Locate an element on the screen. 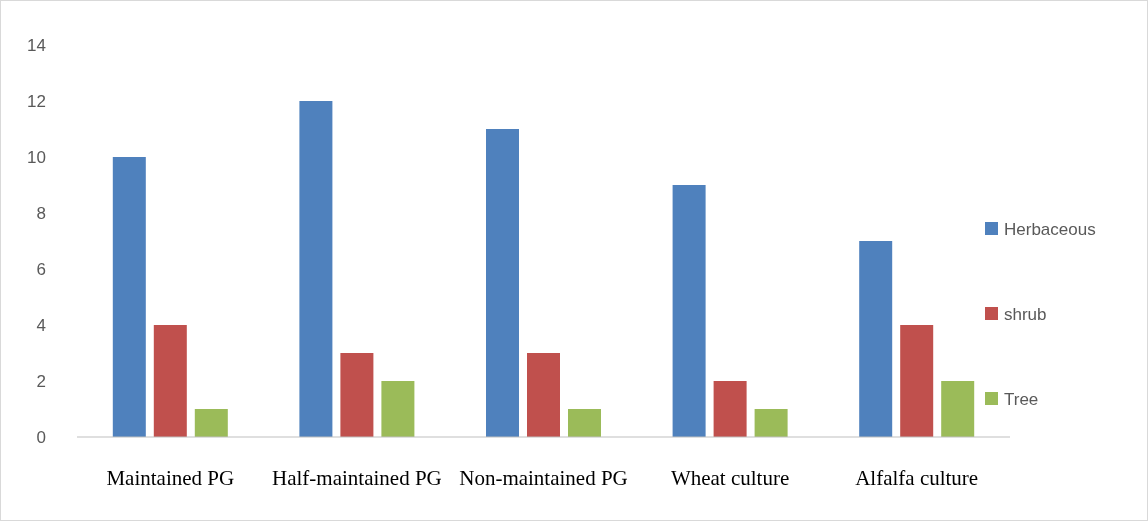 This screenshot has width=1148, height=521. y-tick-label: 2 is located at coordinates (41, 381).